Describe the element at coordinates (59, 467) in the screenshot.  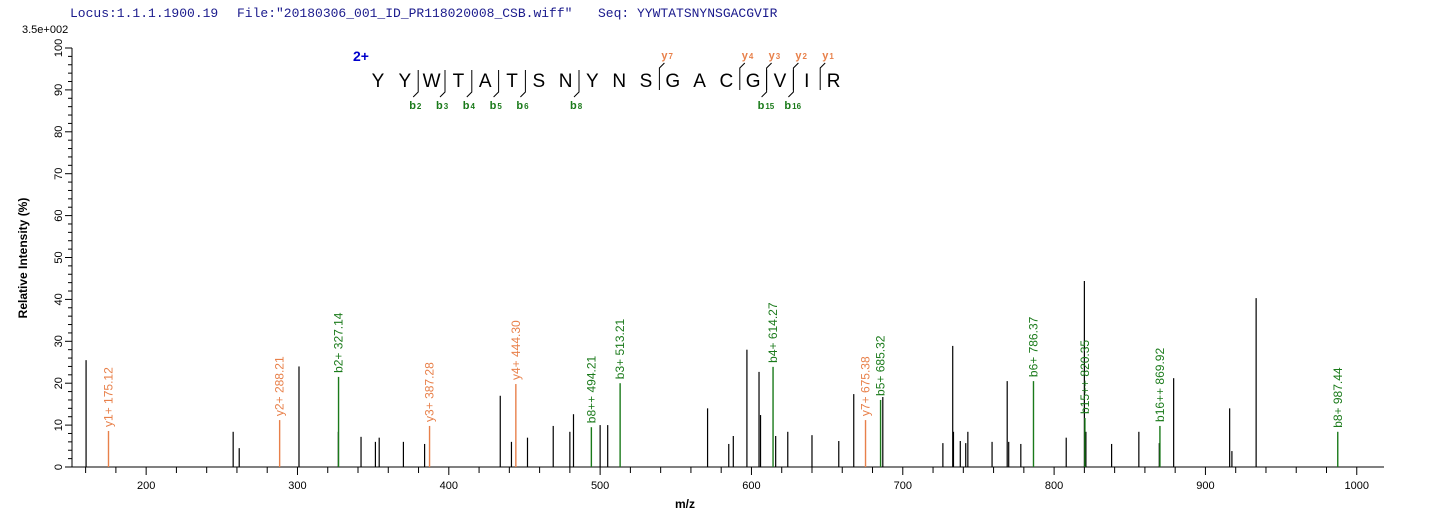
I see `y-tick-label: 0` at that location.